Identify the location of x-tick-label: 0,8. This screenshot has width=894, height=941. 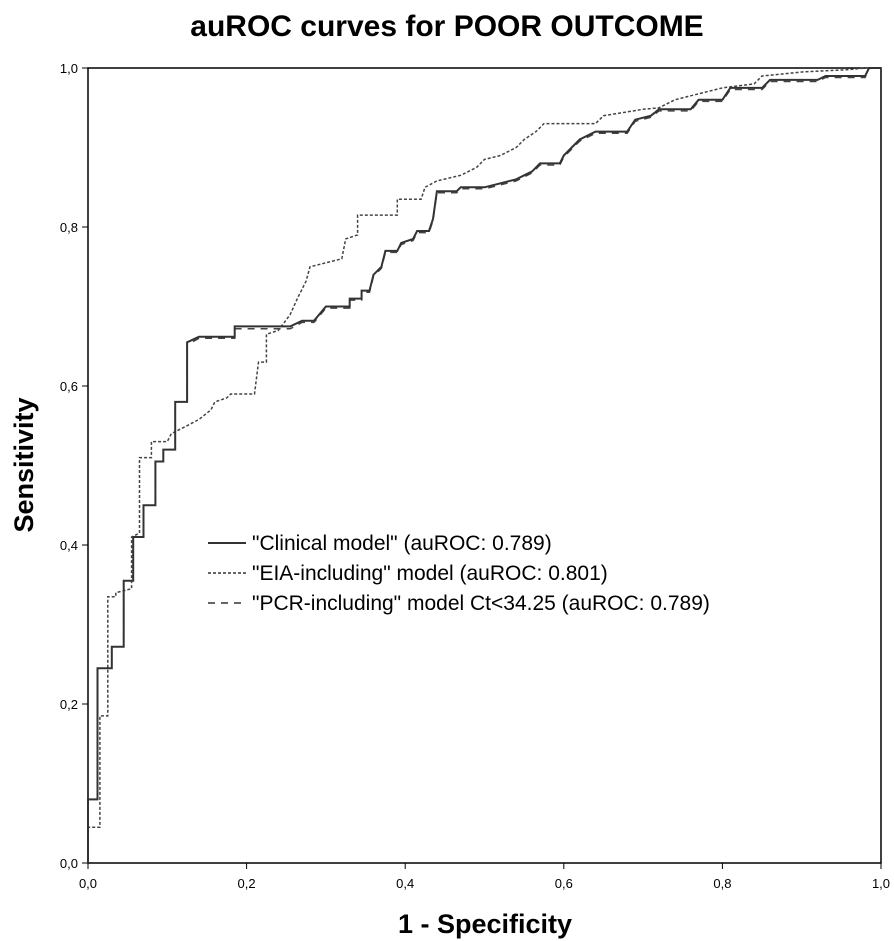
(722, 883).